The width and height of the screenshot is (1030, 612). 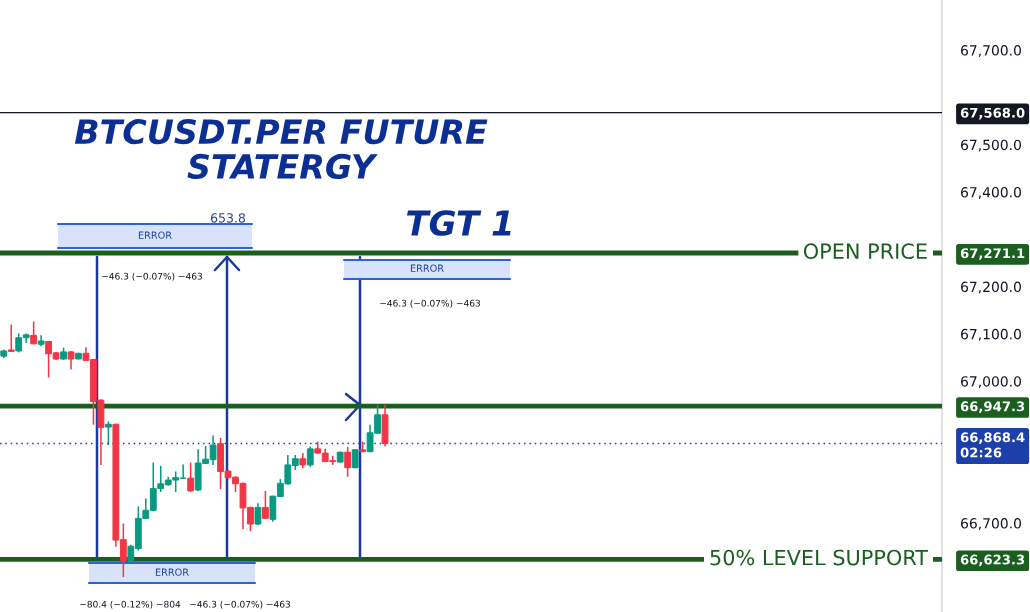 What do you see at coordinates (819, 557) in the screenshot?
I see `ref-line-label: 50% LEVEL SUPPORT` at bounding box center [819, 557].